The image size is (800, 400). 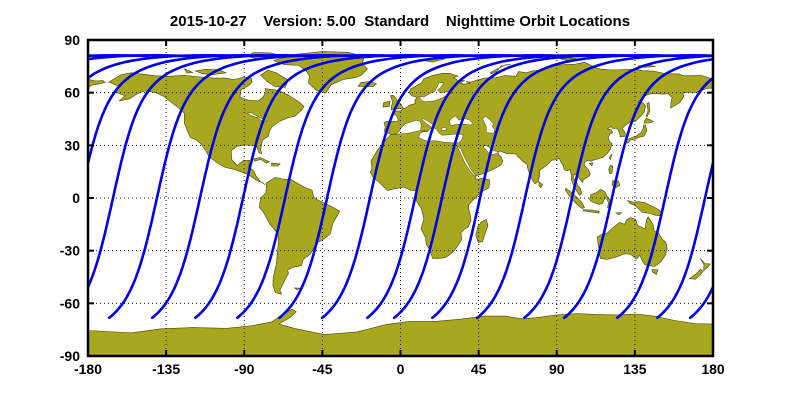 I want to click on y-tick-label-60: 60, so click(x=72, y=93).